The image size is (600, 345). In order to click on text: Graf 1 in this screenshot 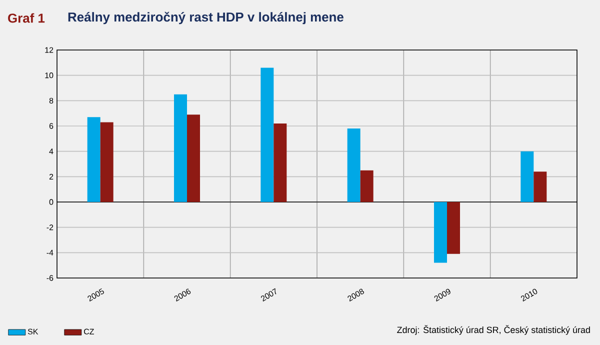, I will do `click(26, 18)`.